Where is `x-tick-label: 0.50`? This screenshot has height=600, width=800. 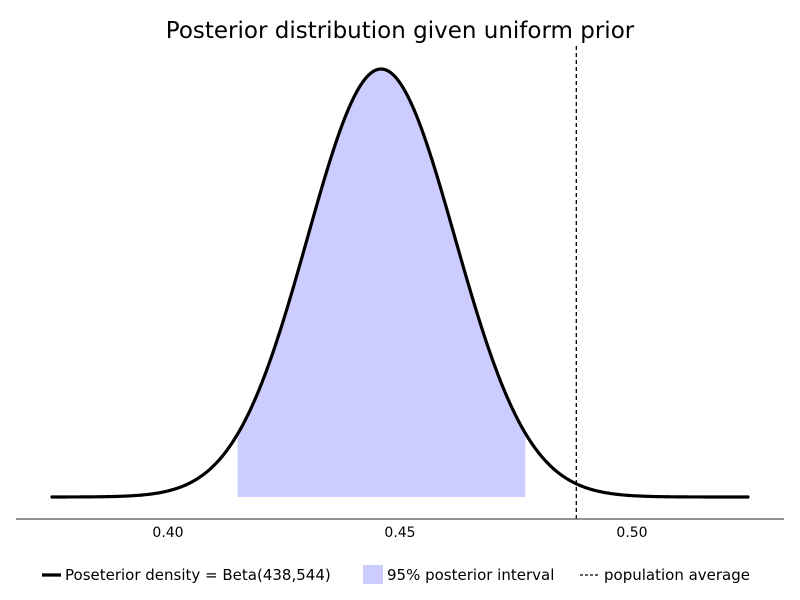 x-tick-label: 0.50 is located at coordinates (631, 533).